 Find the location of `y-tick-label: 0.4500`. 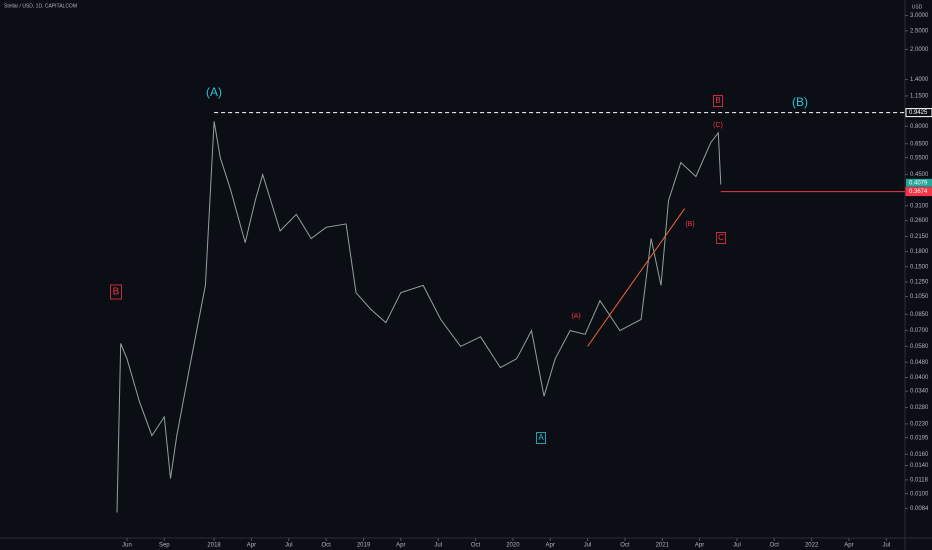

y-tick-label: 0.4500 is located at coordinates (919, 175).